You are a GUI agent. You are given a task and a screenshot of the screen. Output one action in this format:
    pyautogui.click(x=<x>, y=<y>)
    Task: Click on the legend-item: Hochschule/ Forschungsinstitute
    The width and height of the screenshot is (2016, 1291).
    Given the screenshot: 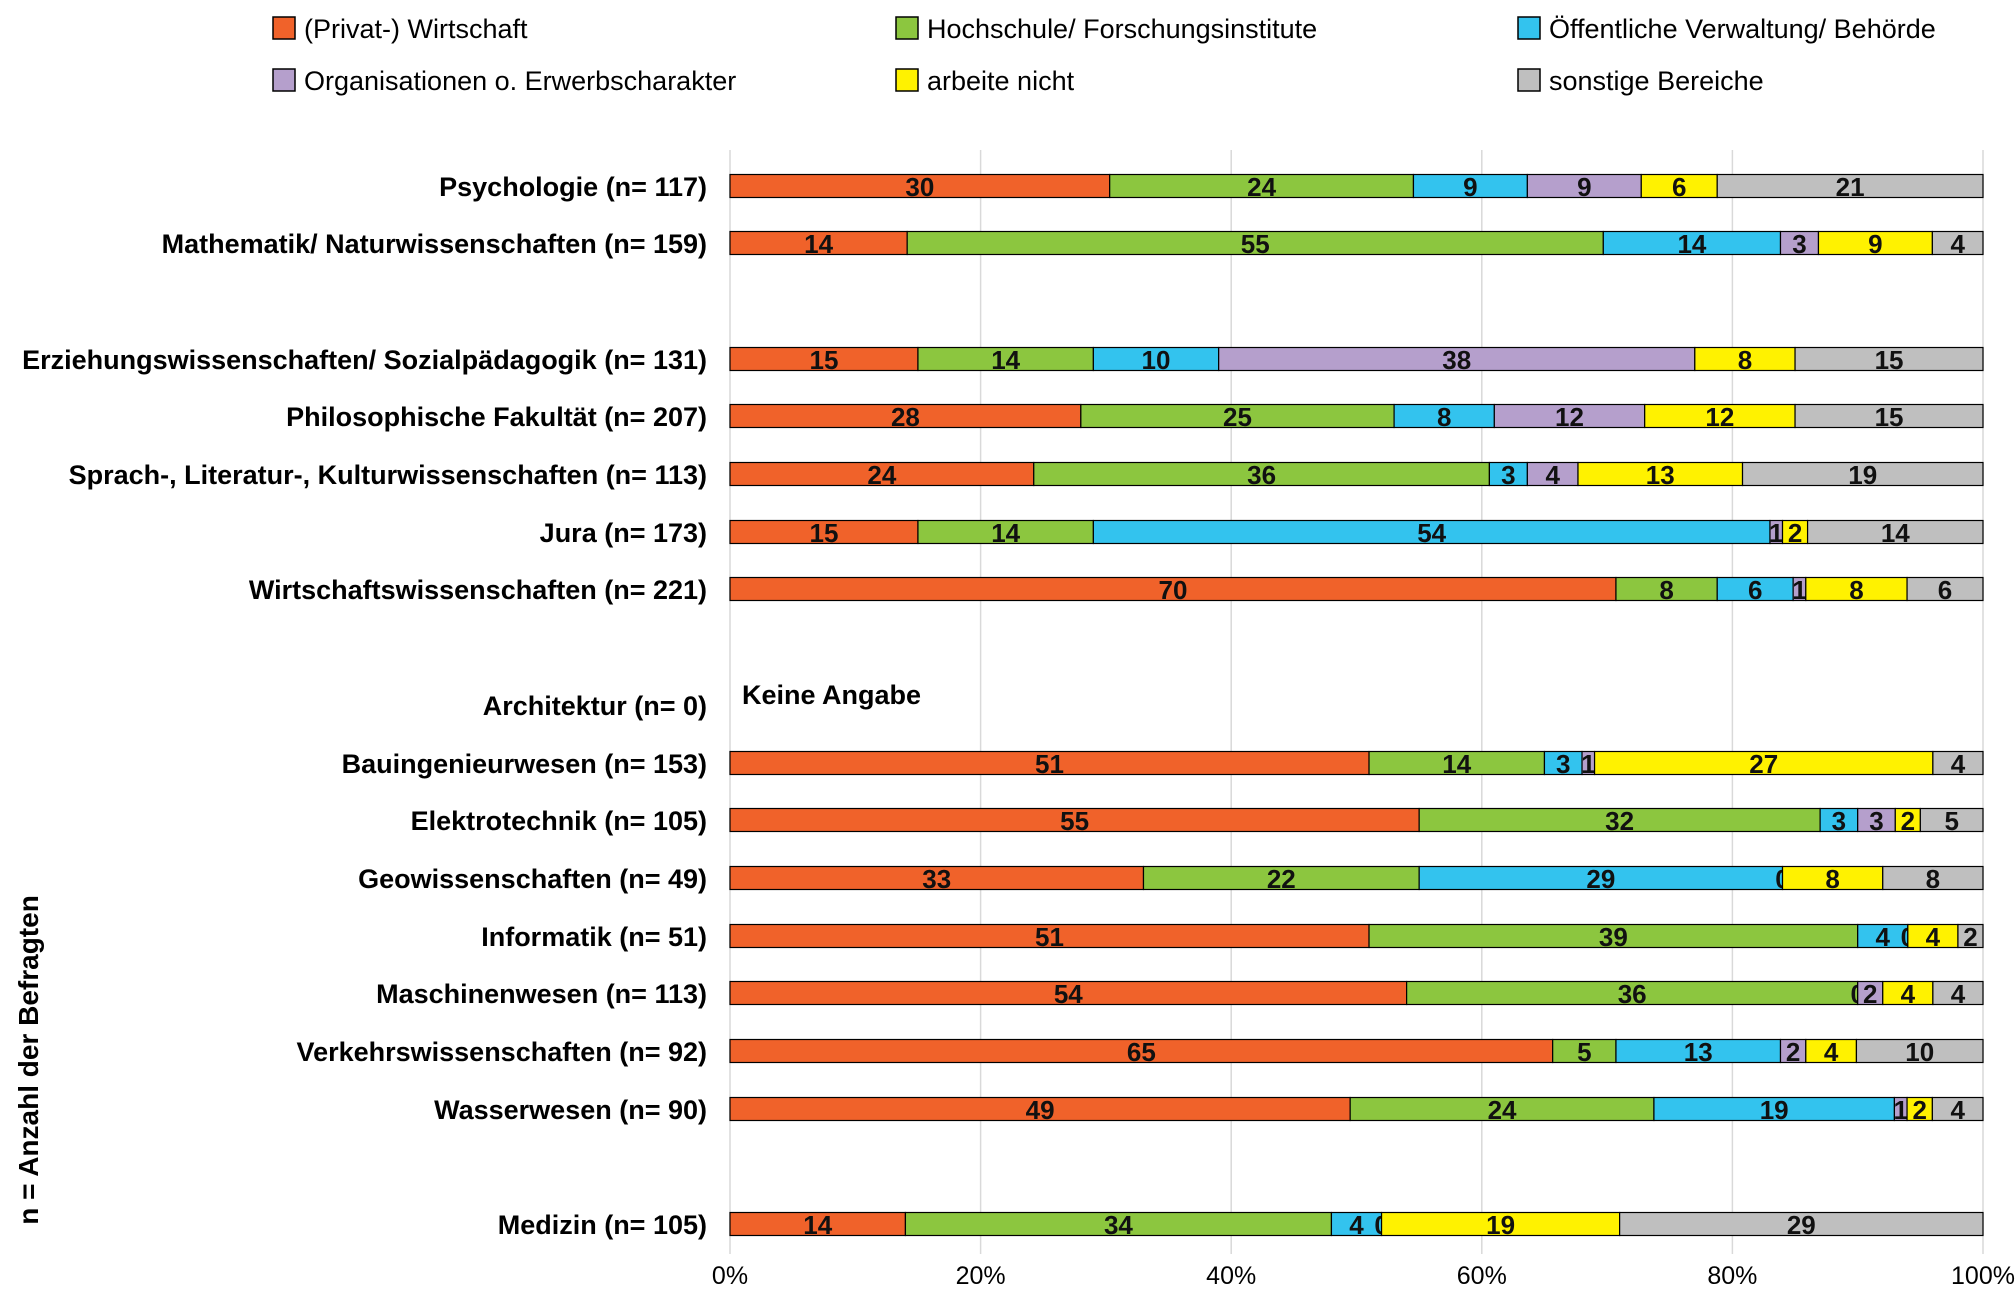 What is the action you would take?
    pyautogui.click(x=1106, y=29)
    